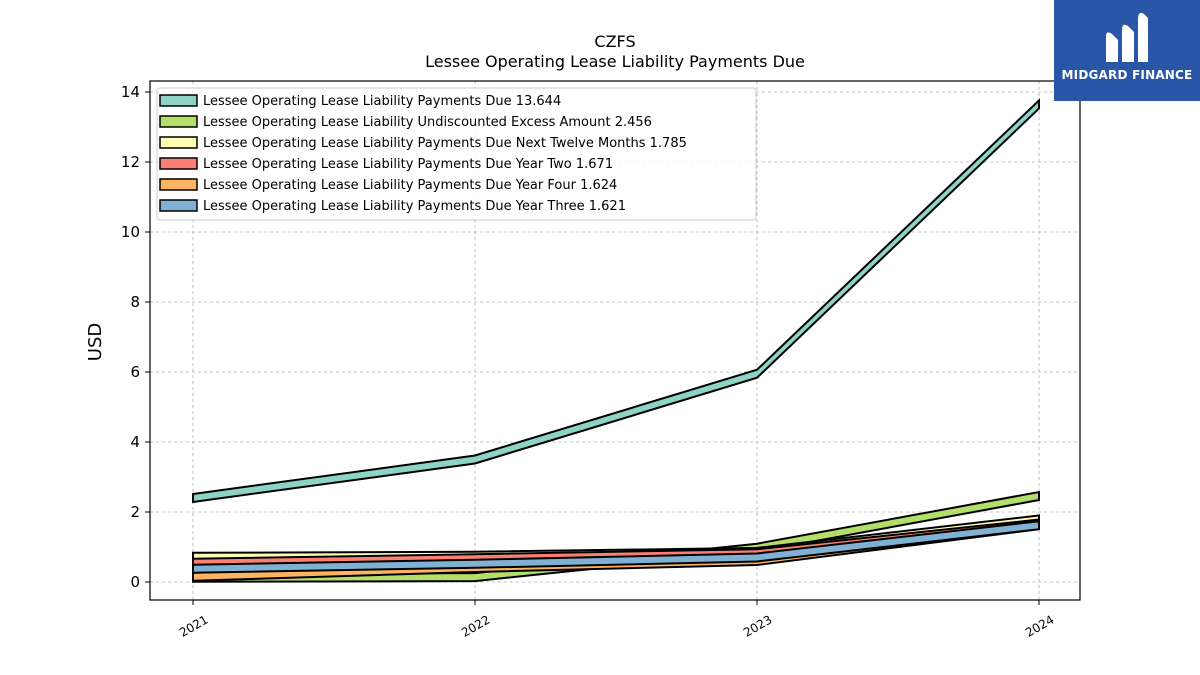 The width and height of the screenshot is (1200, 675). Describe the element at coordinates (475, 625) in the screenshot. I see `x-tick-label-1: 2022` at that location.